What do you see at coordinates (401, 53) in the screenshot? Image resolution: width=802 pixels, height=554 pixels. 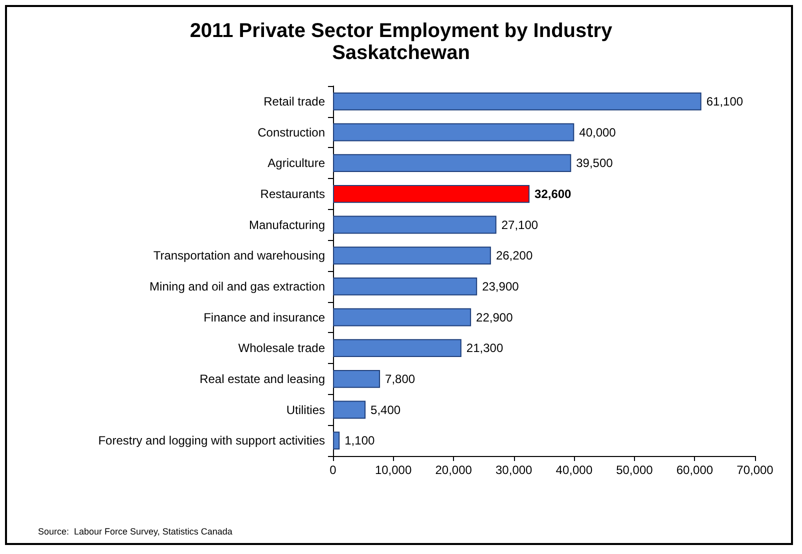 I see `chart-subtitle: Saskatchewan` at bounding box center [401, 53].